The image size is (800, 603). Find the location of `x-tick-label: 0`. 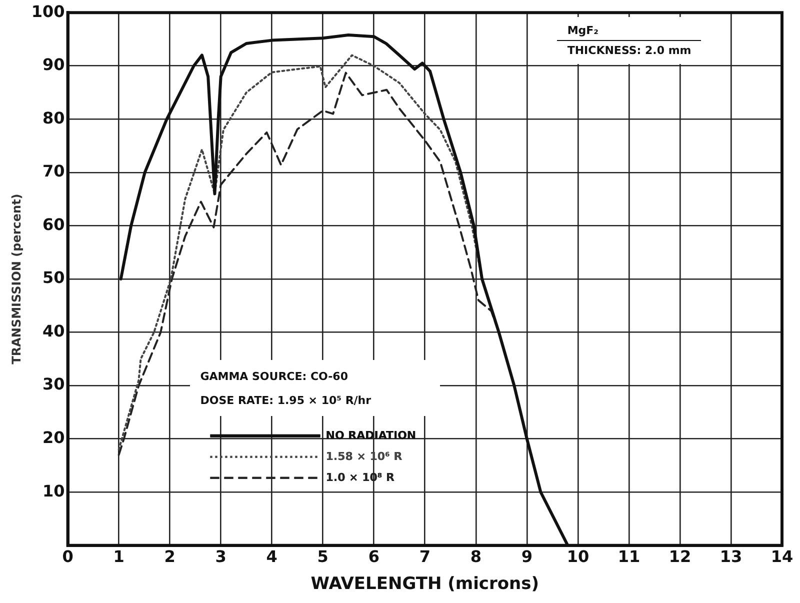

x-tick-label: 0 is located at coordinates (68, 556).